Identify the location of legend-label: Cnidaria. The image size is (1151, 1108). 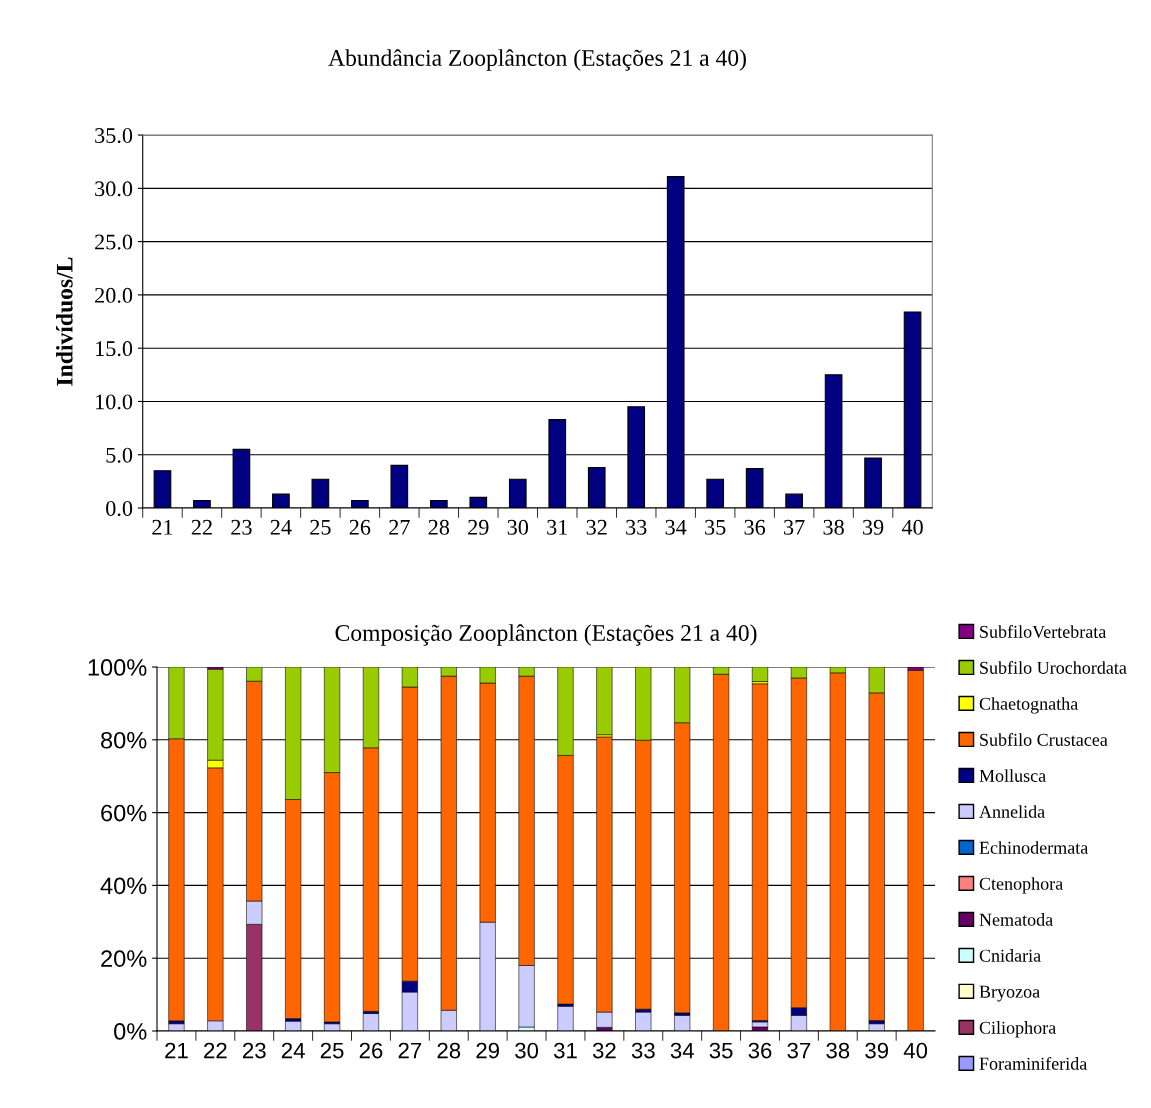
(1010, 955).